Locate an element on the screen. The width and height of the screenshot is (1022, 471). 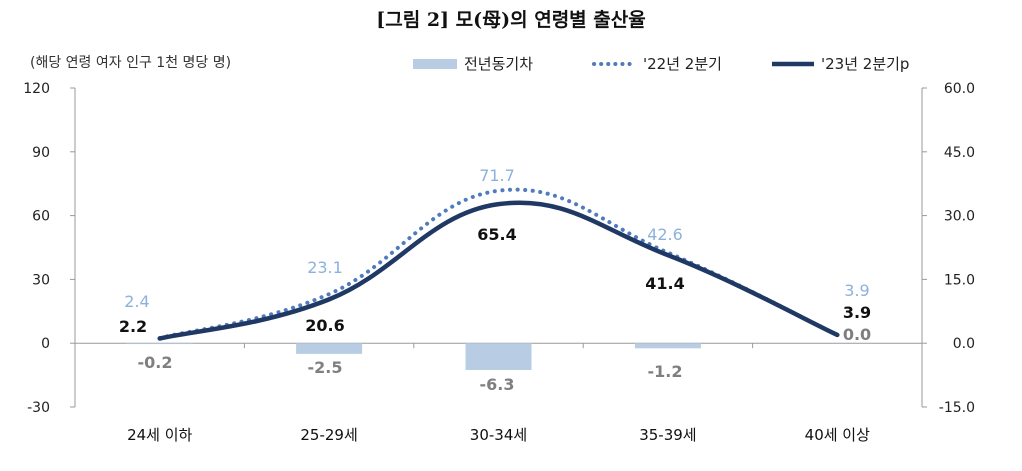
x-category-label: 30-34세 is located at coordinates (498, 435).